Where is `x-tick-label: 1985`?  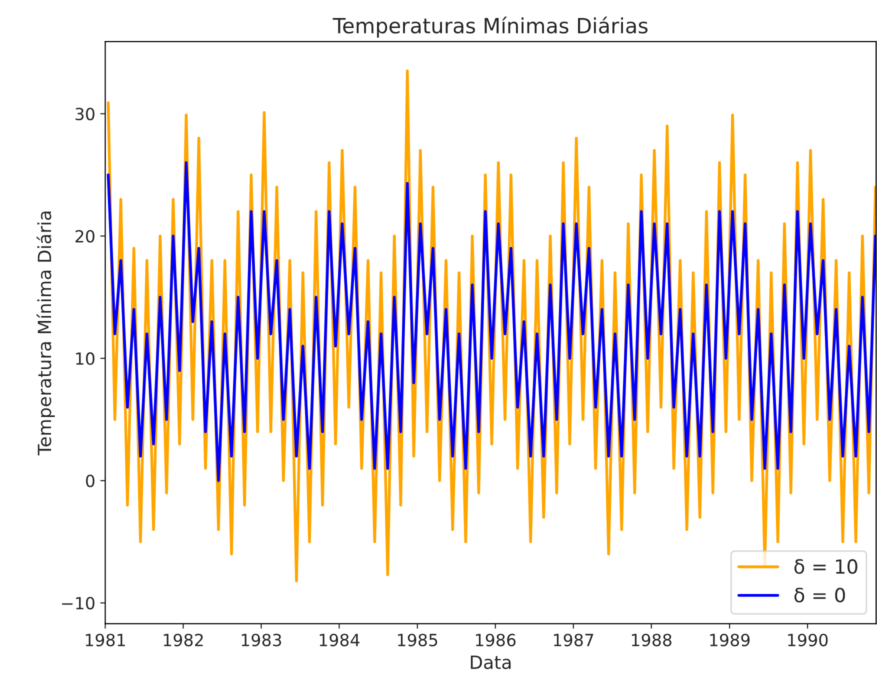
x-tick-label: 1985 is located at coordinates (418, 640).